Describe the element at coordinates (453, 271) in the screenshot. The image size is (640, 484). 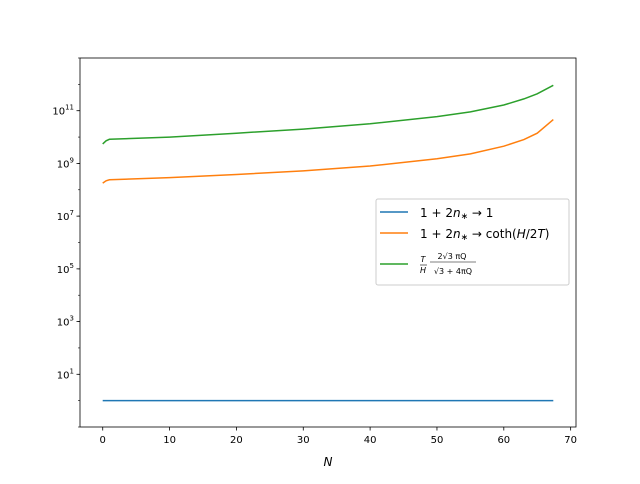
I see `legend-fraction-denominator: √3 + 4πQ` at that location.